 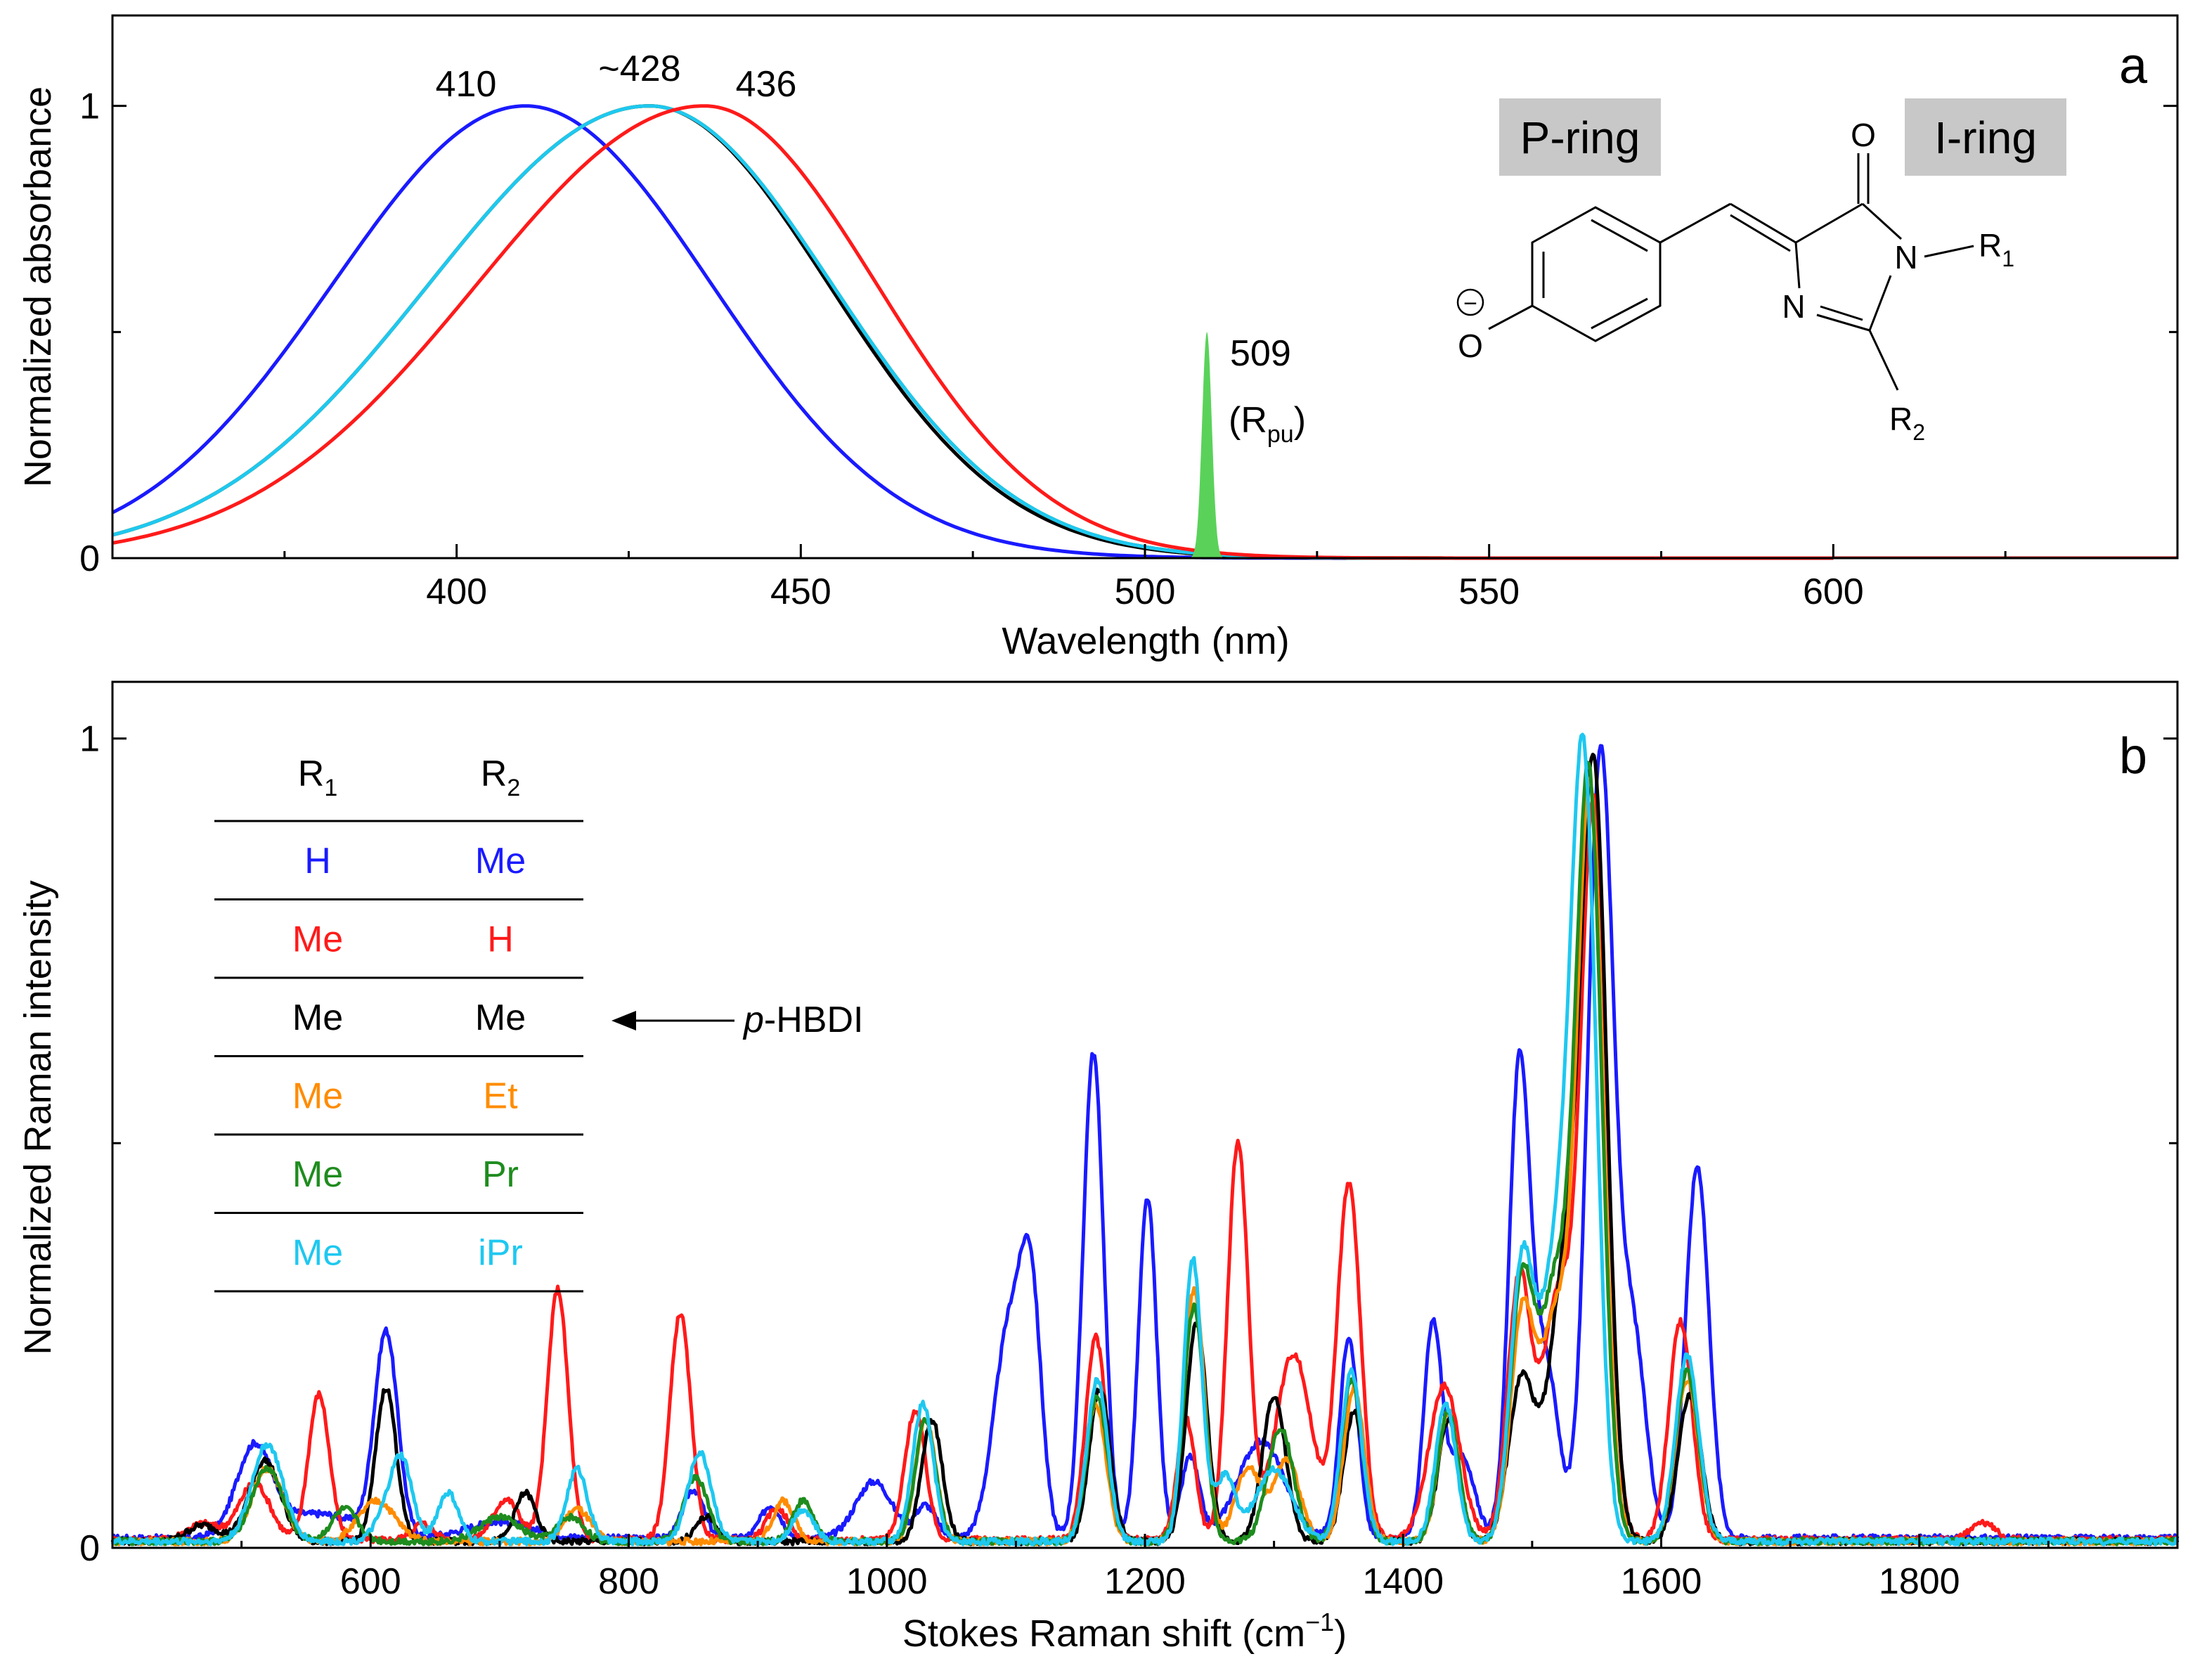 I want to click on phenolate-oxygen: O, so click(x=1471, y=346).